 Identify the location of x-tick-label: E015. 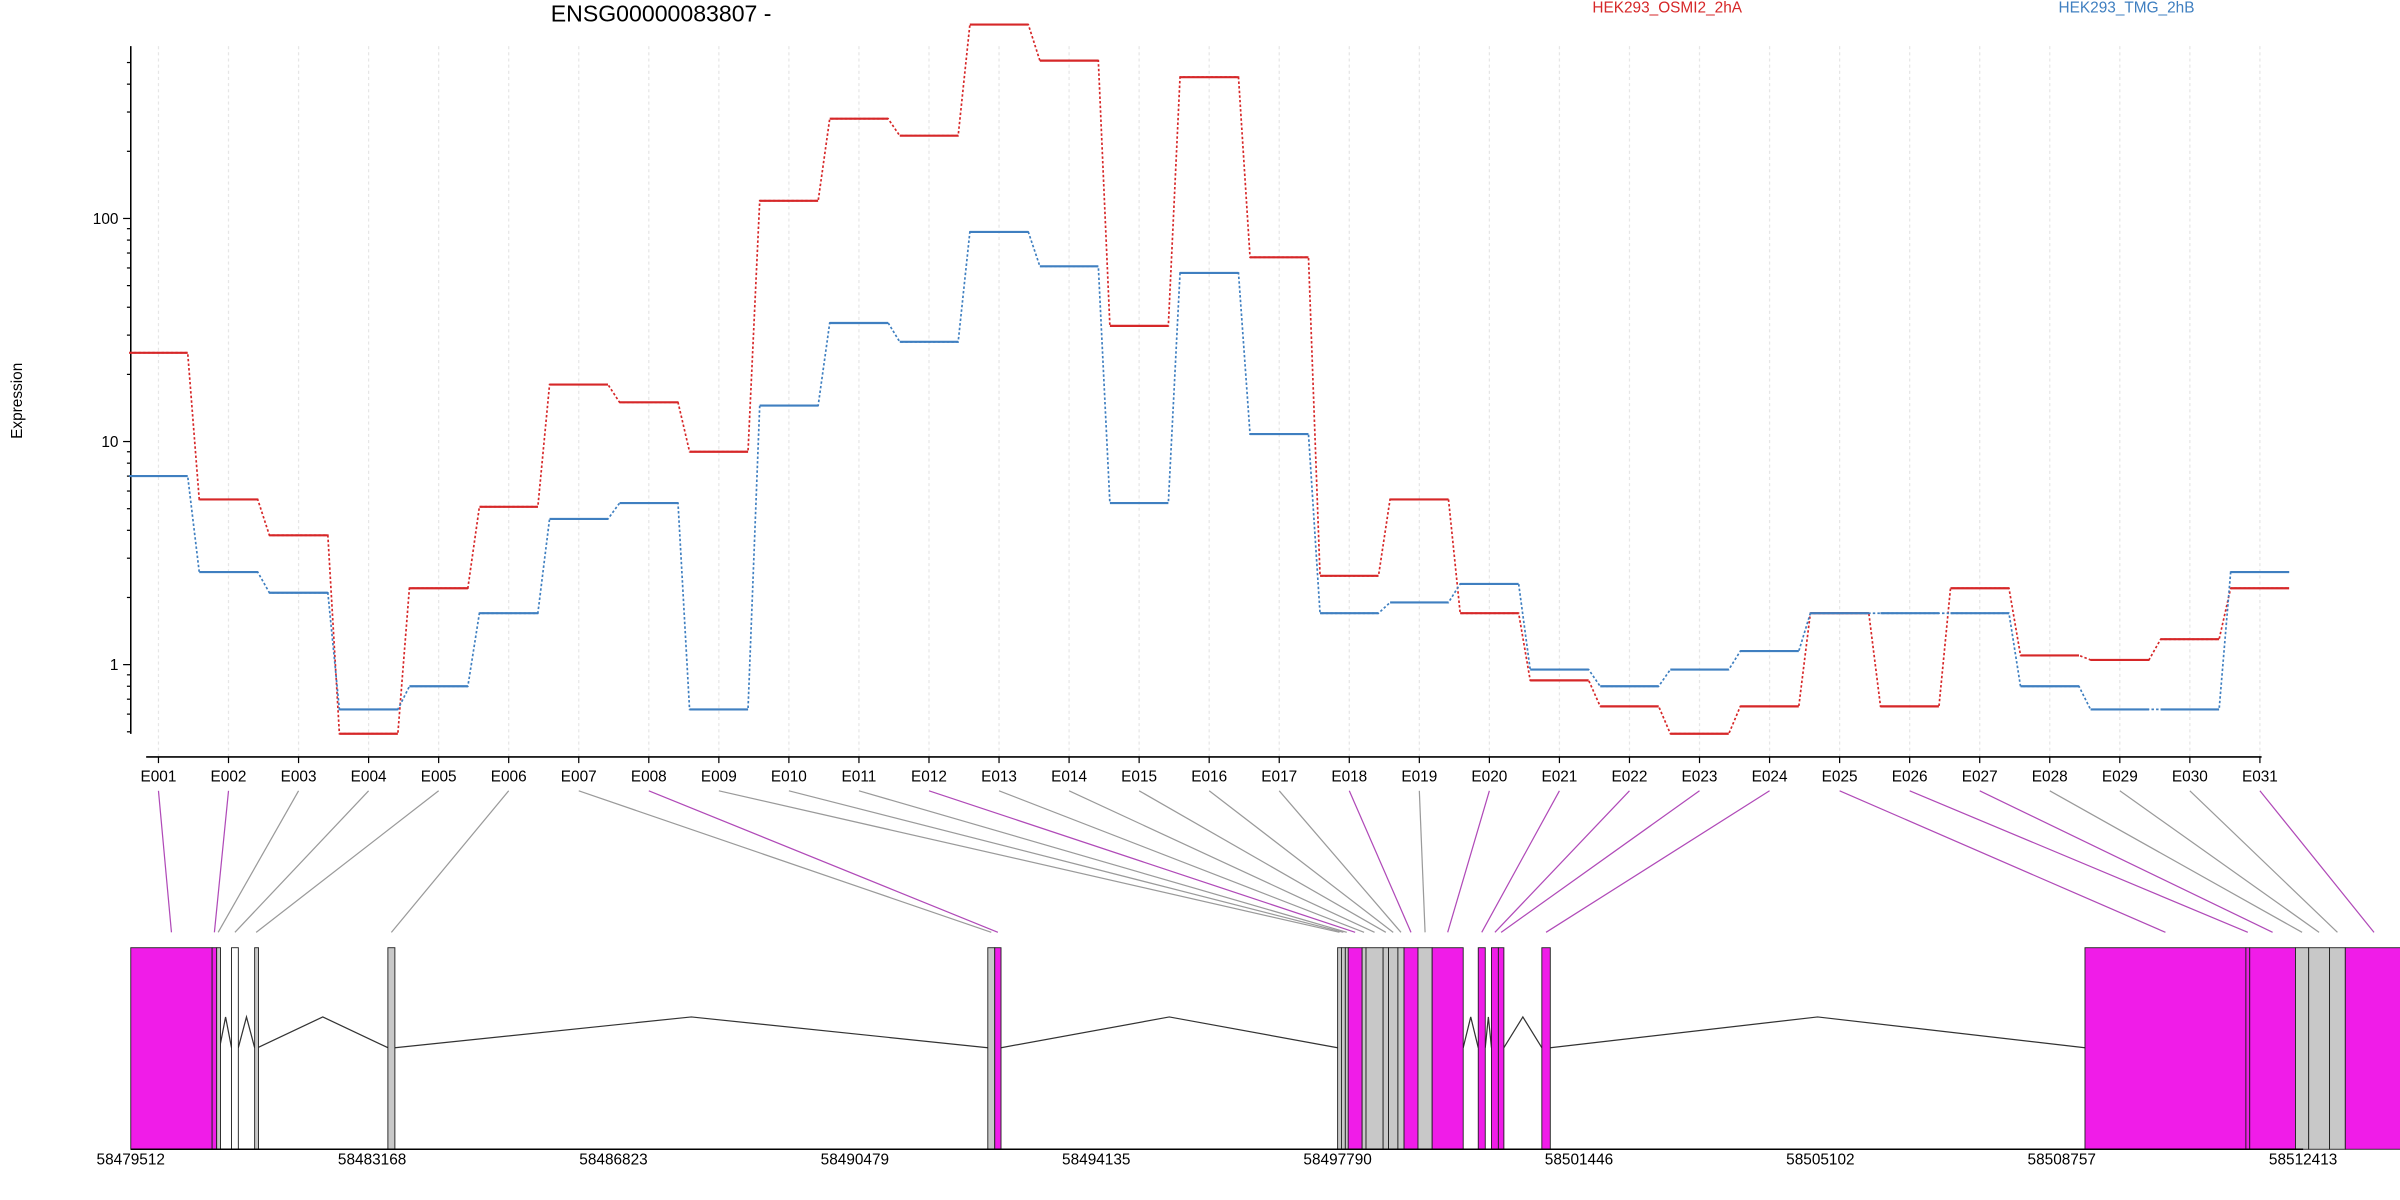
(1139, 777).